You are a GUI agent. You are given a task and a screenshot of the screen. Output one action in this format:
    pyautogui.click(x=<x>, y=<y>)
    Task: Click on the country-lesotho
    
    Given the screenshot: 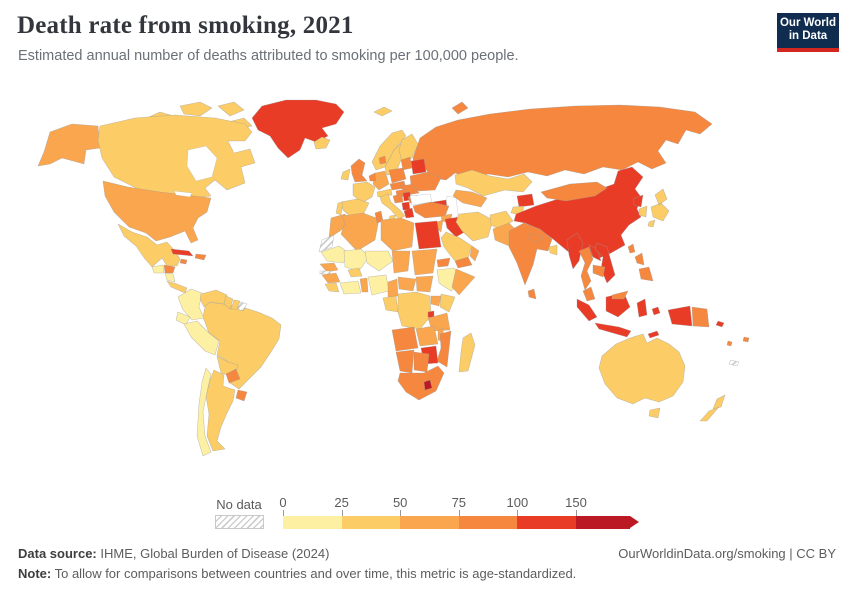 What is the action you would take?
    pyautogui.click(x=428, y=385)
    